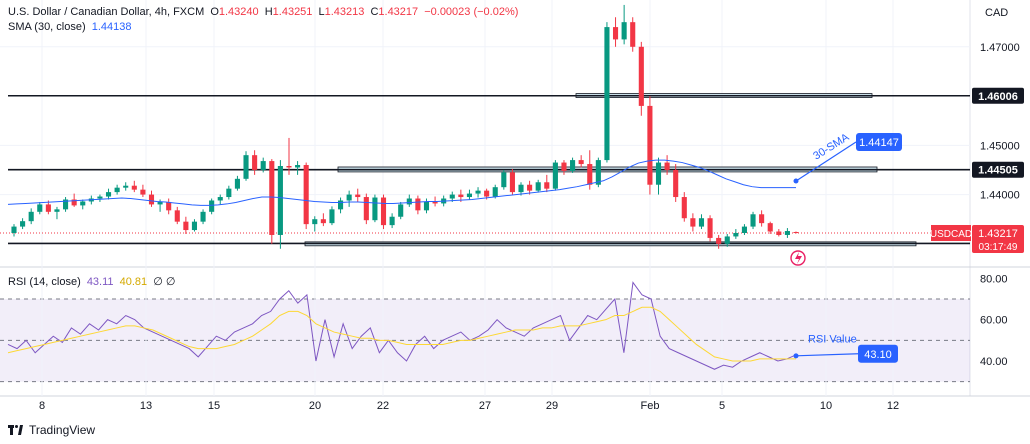  I want to click on level-price-label: 1.44505, so click(998, 171).